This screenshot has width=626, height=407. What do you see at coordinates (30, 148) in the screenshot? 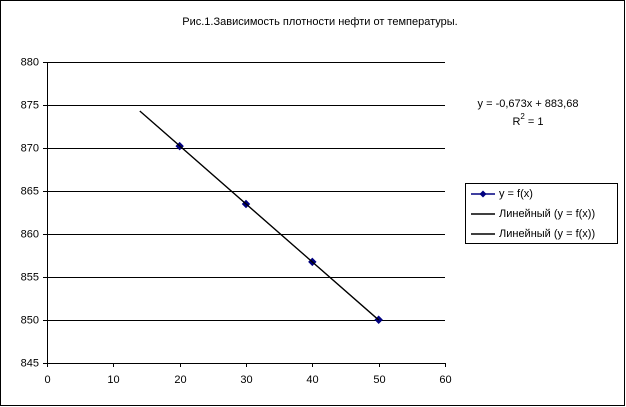
I see `y-tick-label: 870` at bounding box center [30, 148].